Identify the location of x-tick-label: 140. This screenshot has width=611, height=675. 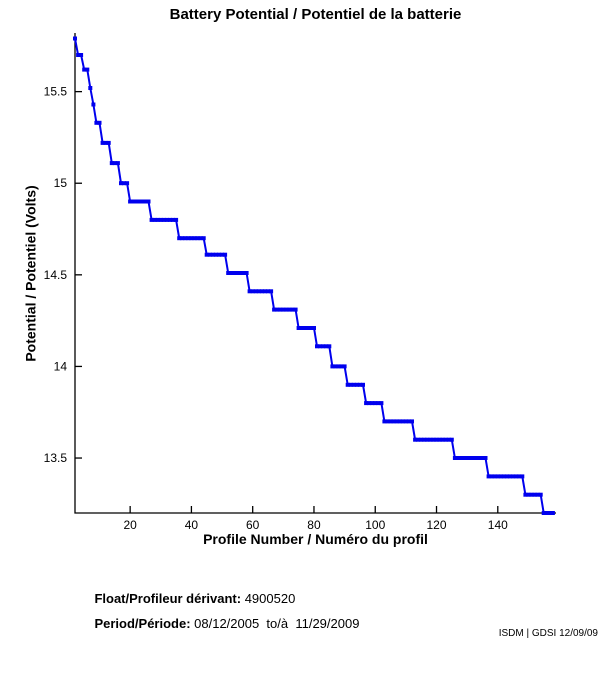
(498, 525).